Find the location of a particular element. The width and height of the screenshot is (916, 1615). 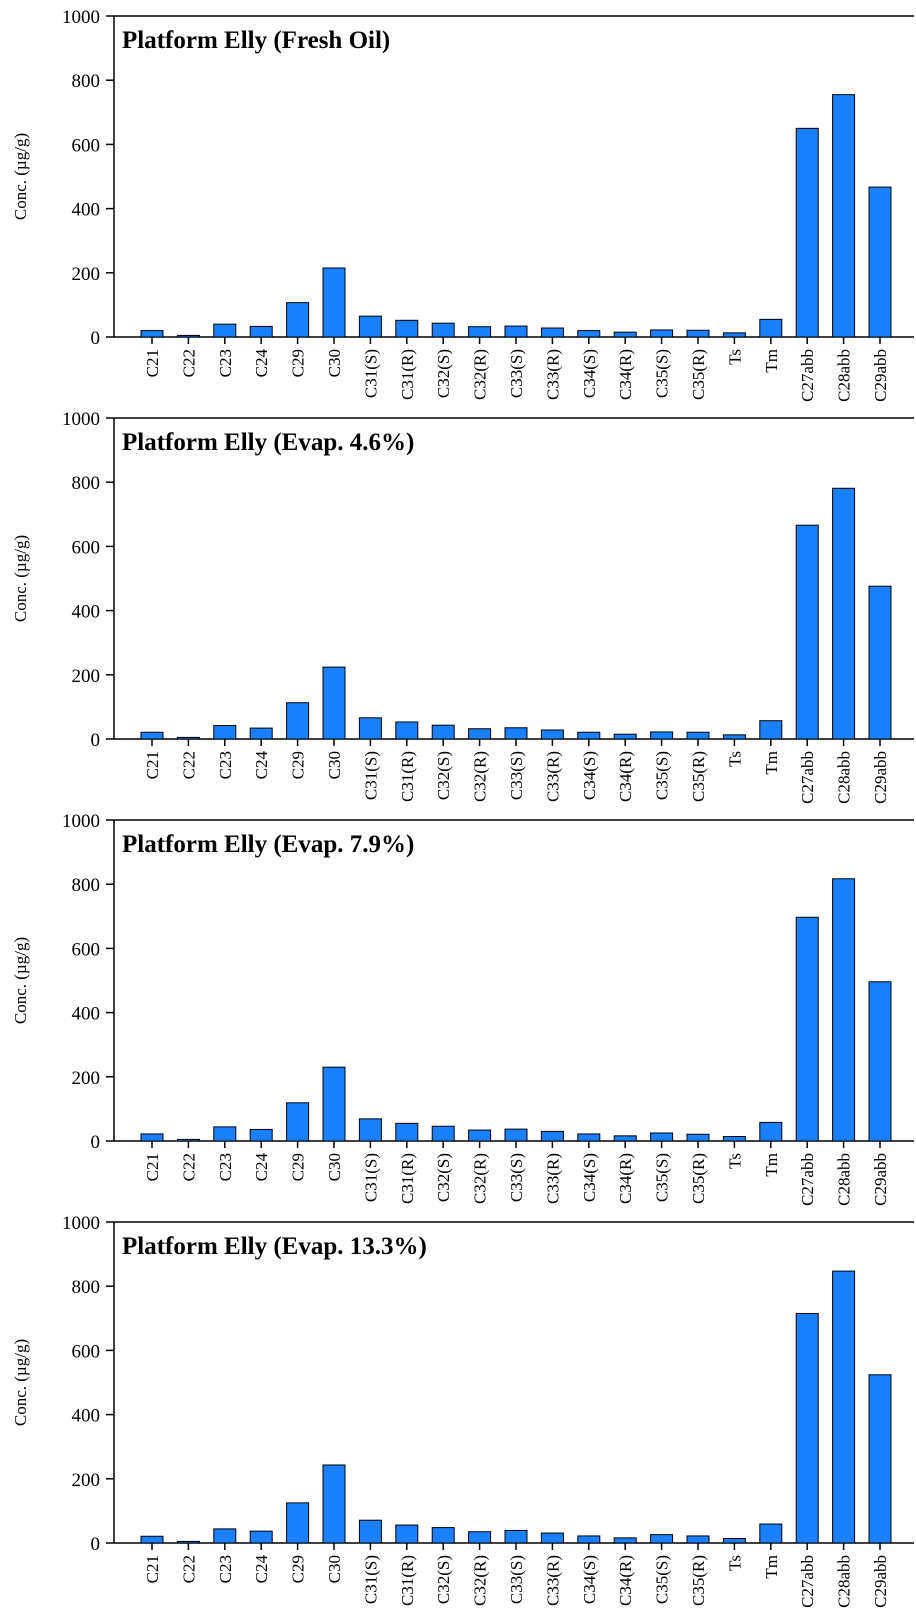

chart-title: Platform Elly (Evap. 7.9%) is located at coordinates (268, 844).